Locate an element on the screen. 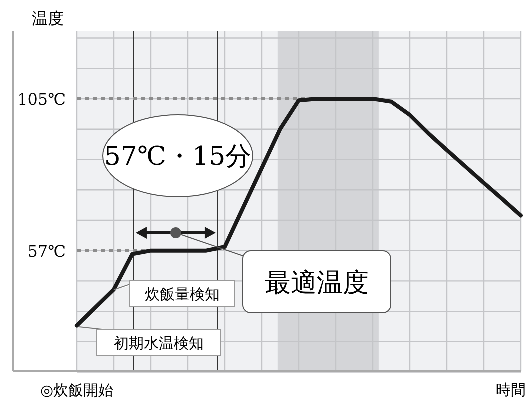 The height and width of the screenshot is (405, 530). y-axis-title: 温度 is located at coordinates (48, 18).